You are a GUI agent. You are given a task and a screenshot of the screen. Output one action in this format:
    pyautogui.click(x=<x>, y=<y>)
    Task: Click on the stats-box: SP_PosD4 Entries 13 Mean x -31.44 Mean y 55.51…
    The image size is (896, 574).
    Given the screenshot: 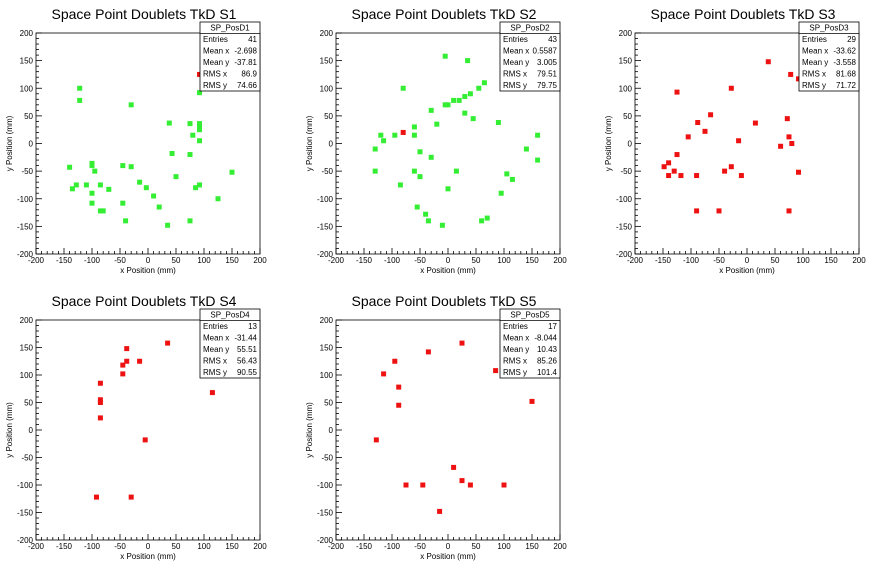 What is the action you would take?
    pyautogui.click(x=230, y=343)
    